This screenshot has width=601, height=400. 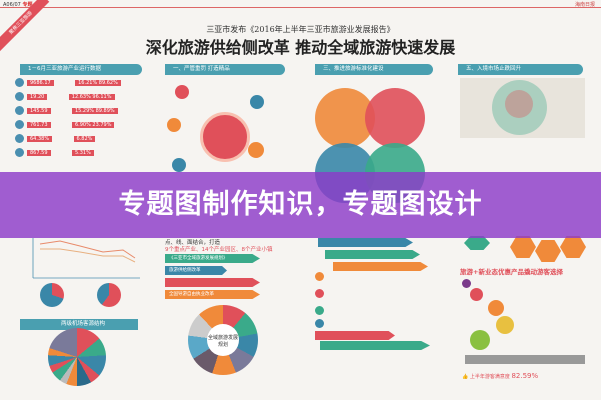 What do you see at coordinates (225, 137) in the screenshot?
I see `center-hub-circle` at bounding box center [225, 137].